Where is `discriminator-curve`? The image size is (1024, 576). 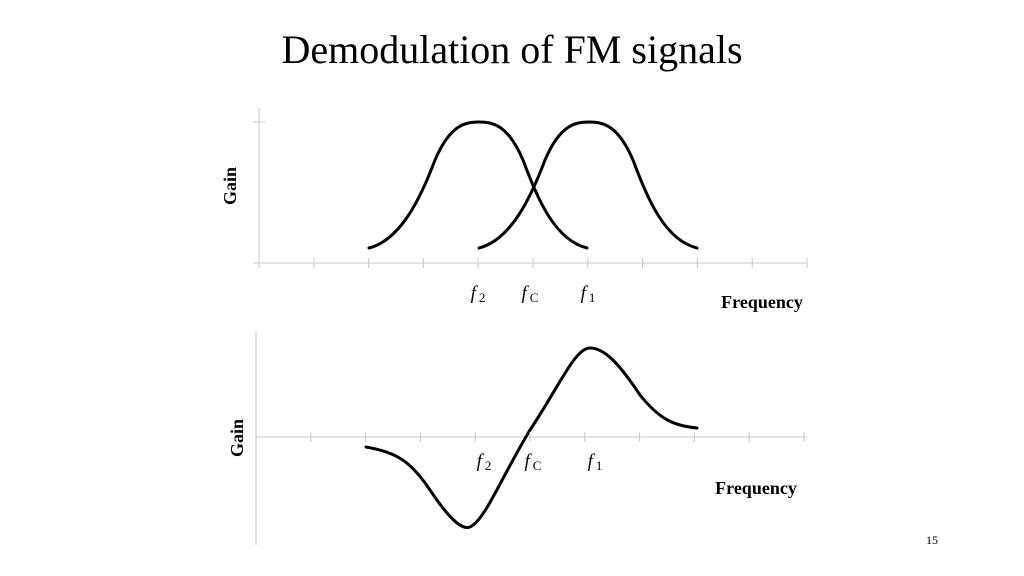
discriminator-curve is located at coordinates (531, 437).